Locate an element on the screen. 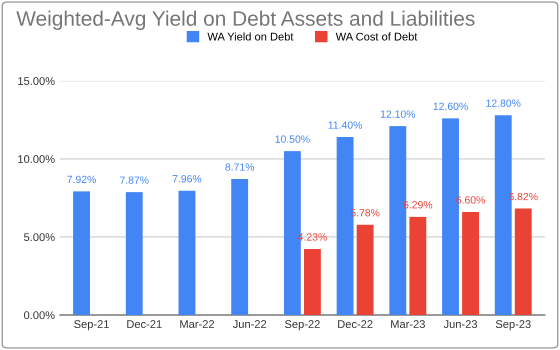  data-label: 7.92% is located at coordinates (81, 180).